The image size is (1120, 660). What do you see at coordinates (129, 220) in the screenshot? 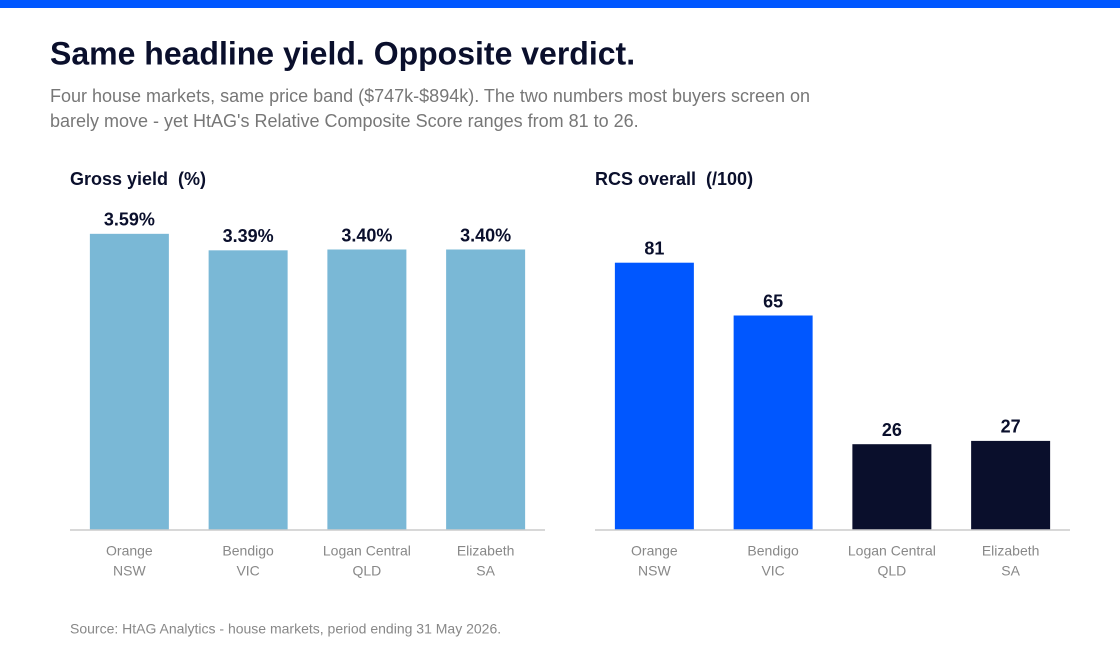
I see `value-label: 3.59%` at bounding box center [129, 220].